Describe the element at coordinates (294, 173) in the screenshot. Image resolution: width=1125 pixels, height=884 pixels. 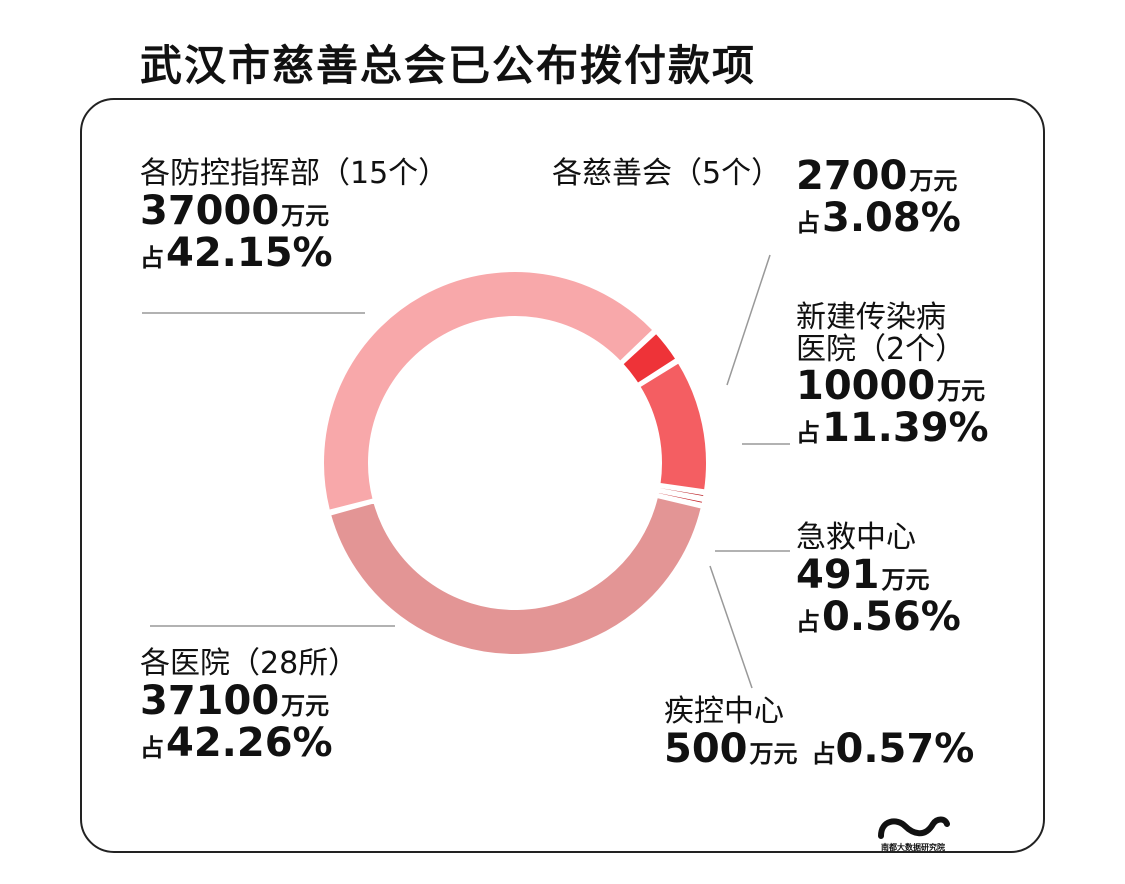
I see `label-zhihuibu-name: 各防控指挥部（15个）` at that location.